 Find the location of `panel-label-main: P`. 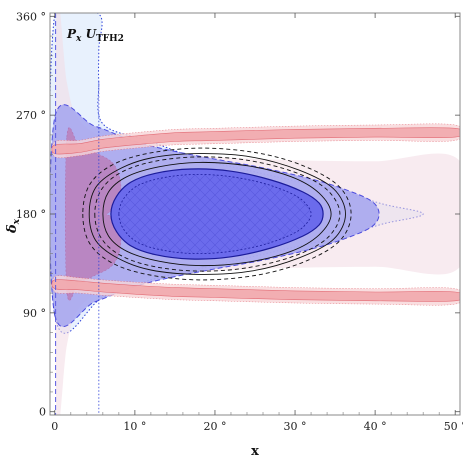

panel-label-main: P is located at coordinates (71, 34).